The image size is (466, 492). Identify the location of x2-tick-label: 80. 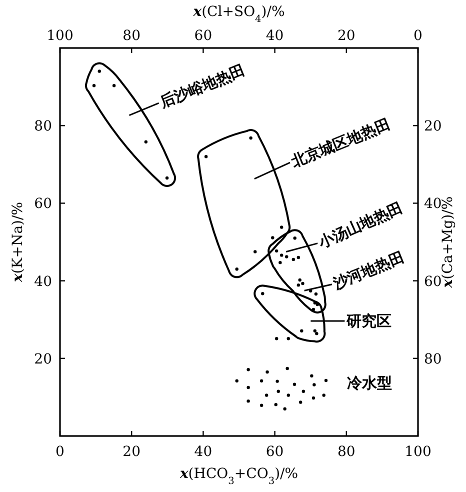
(131, 36).